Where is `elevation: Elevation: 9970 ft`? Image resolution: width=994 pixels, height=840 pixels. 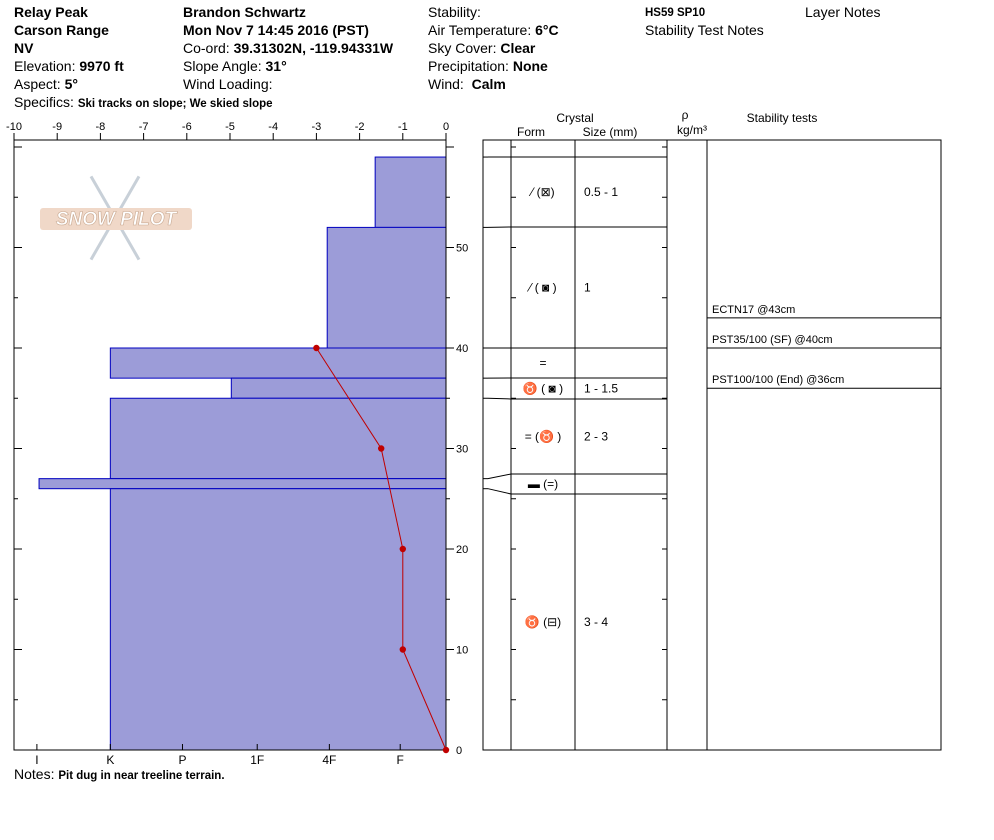
elevation: Elevation: 9970 ft is located at coordinates (69, 66).